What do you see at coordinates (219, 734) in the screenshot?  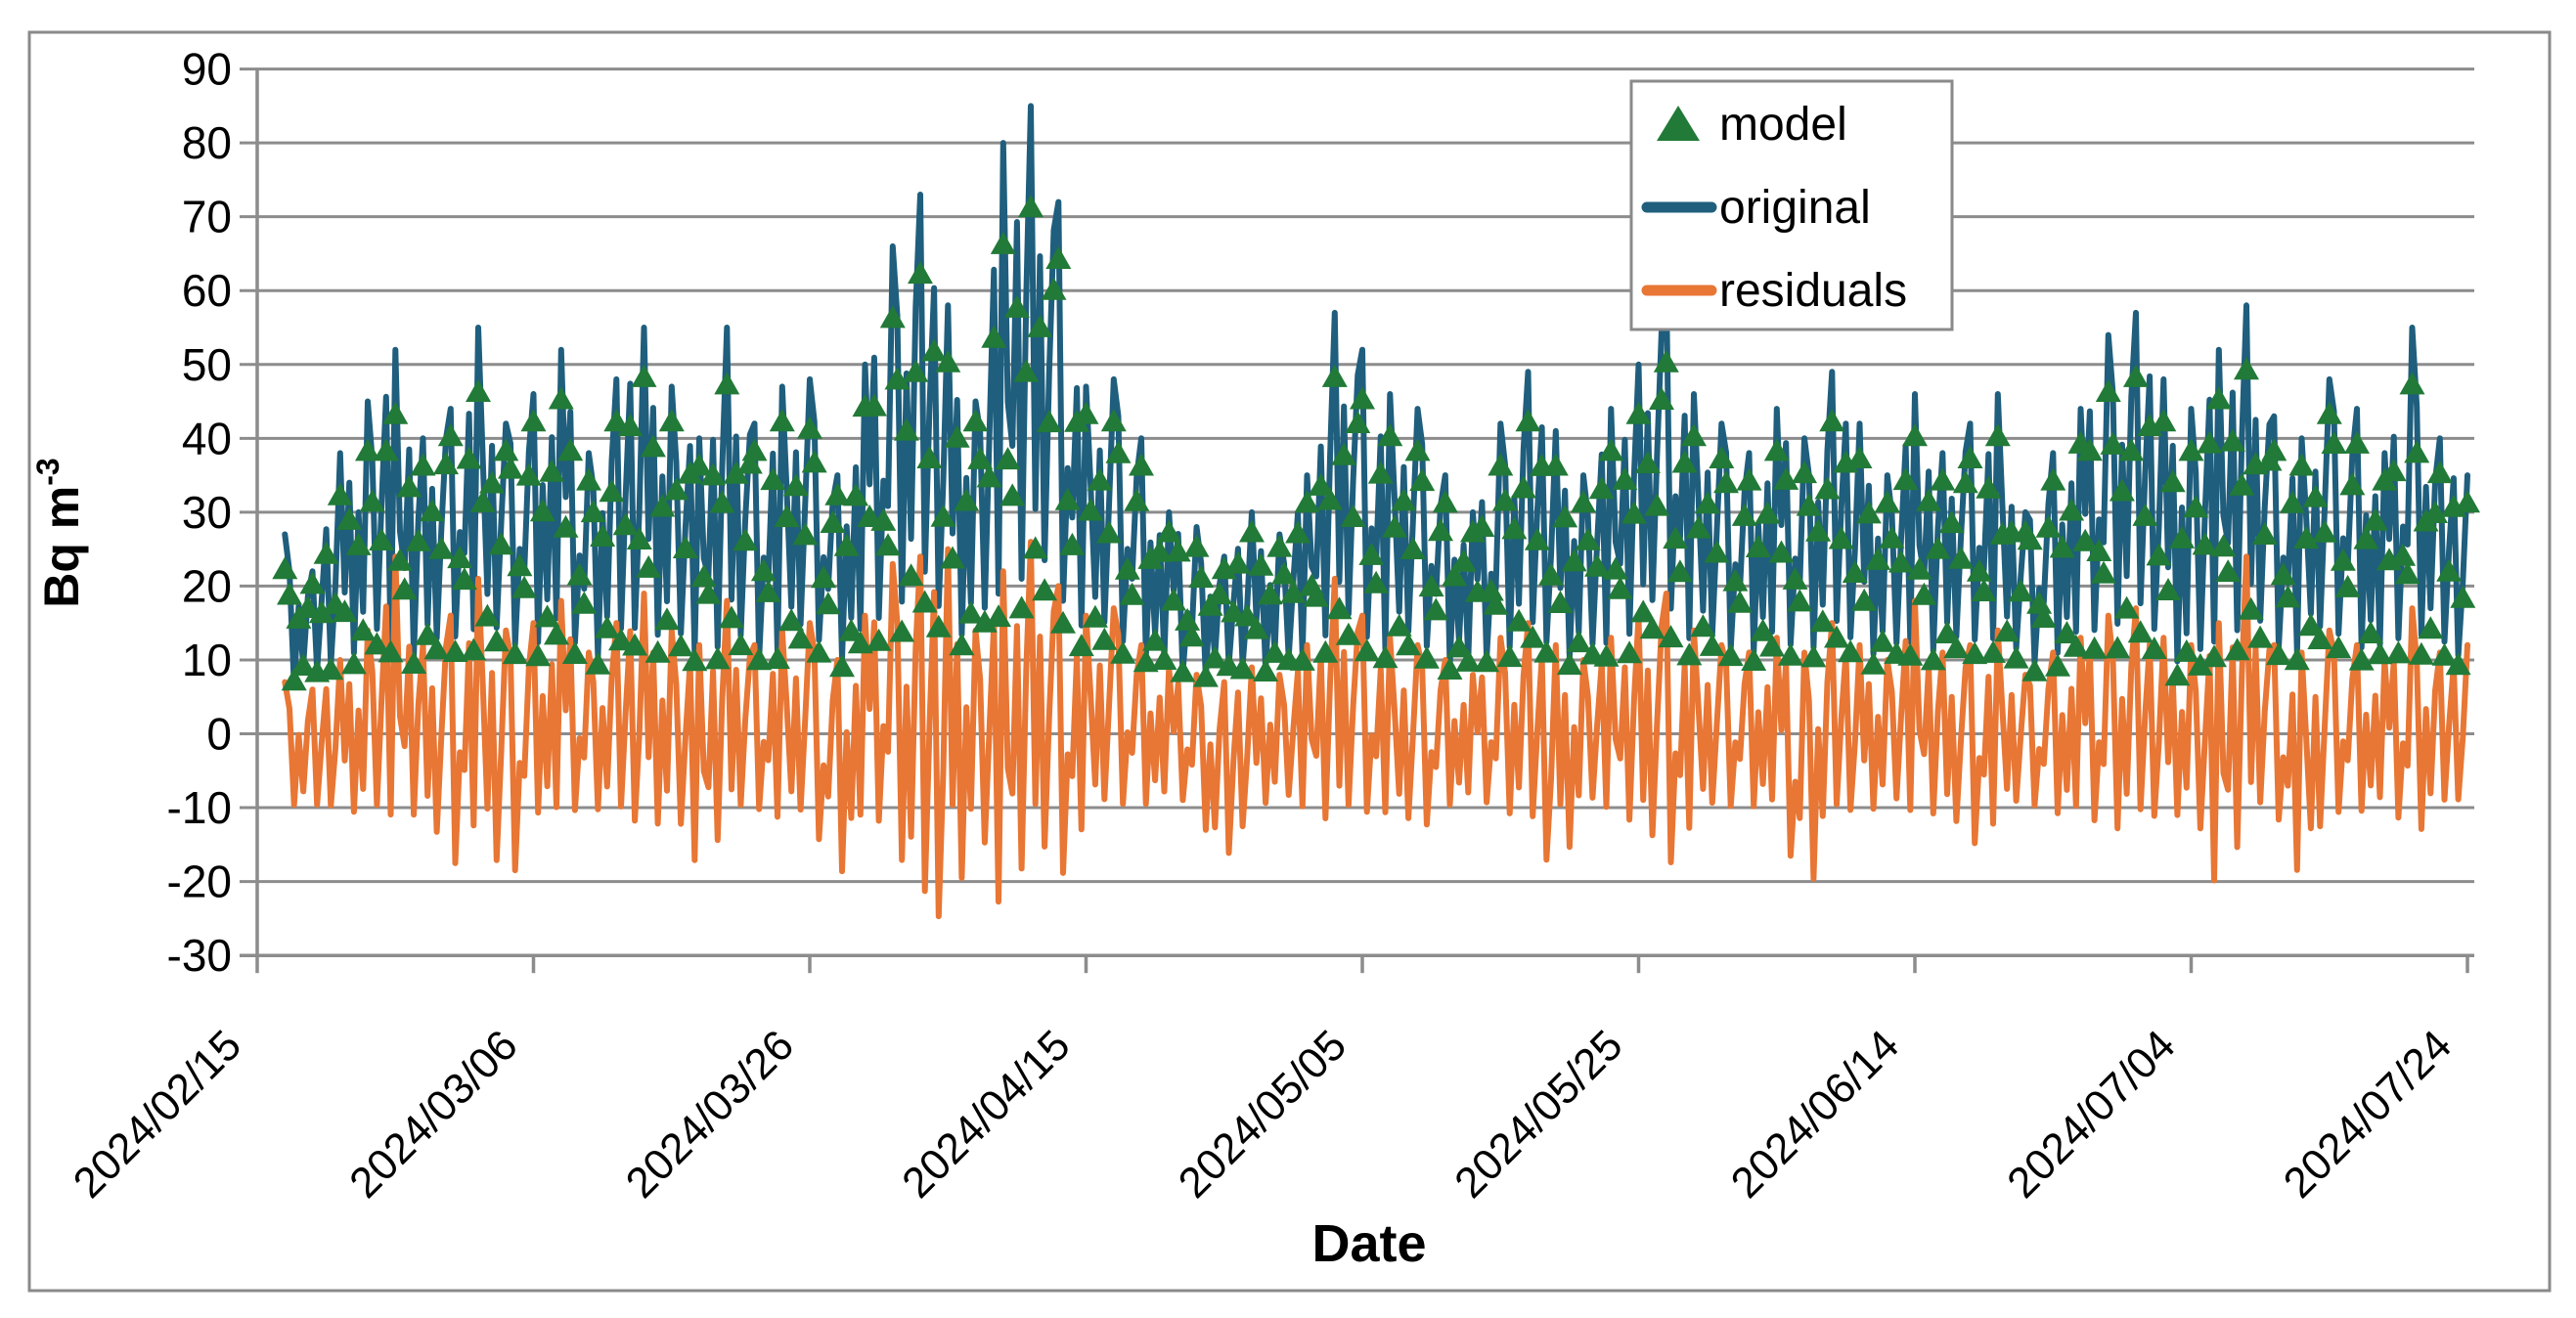 I see `y-tick-label: 0` at bounding box center [219, 734].